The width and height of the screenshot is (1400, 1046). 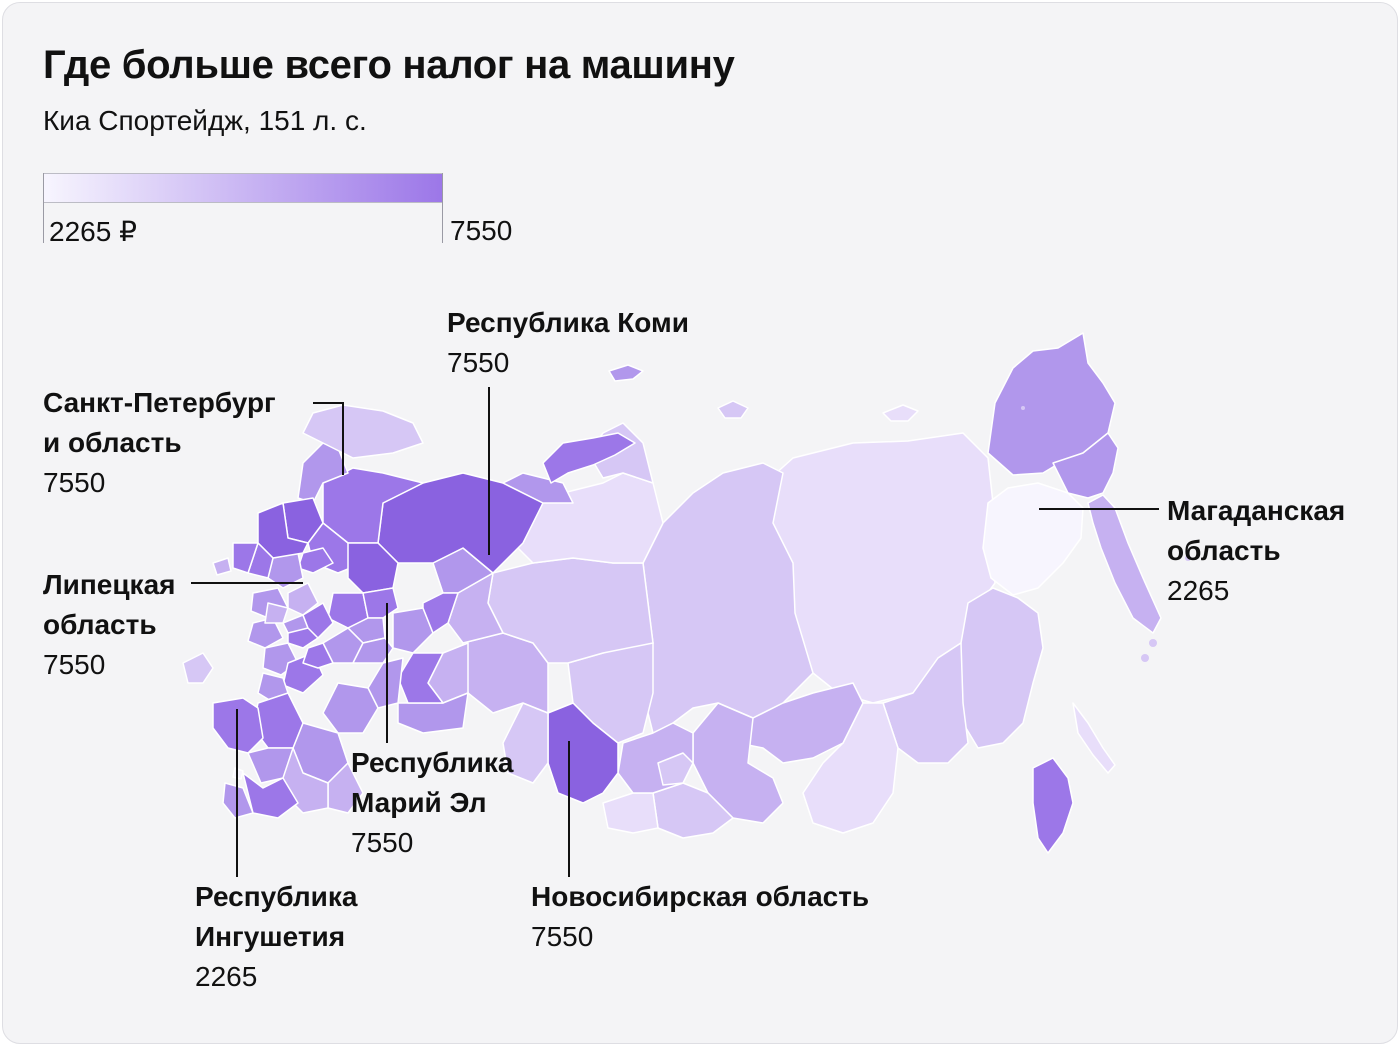 I want to click on region-tuva, so click(x=693, y=810).